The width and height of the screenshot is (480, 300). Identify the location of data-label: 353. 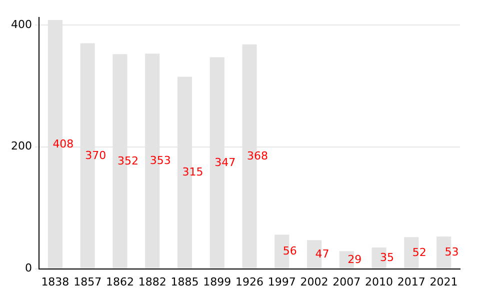
(160, 161).